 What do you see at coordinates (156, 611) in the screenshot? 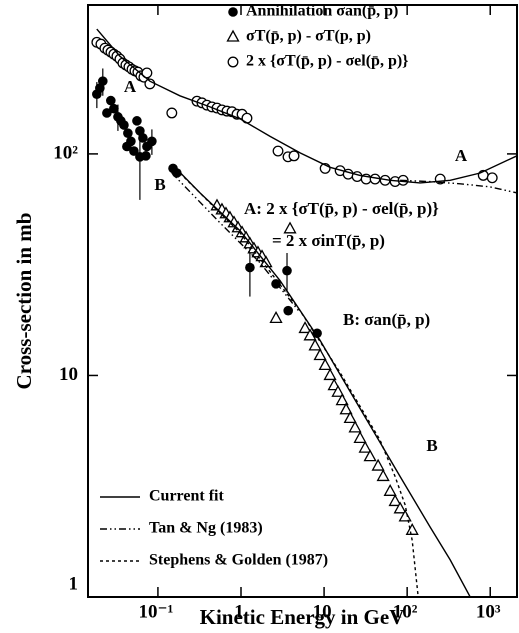
I see `x-tick-label: 10⁻¹` at bounding box center [156, 611].